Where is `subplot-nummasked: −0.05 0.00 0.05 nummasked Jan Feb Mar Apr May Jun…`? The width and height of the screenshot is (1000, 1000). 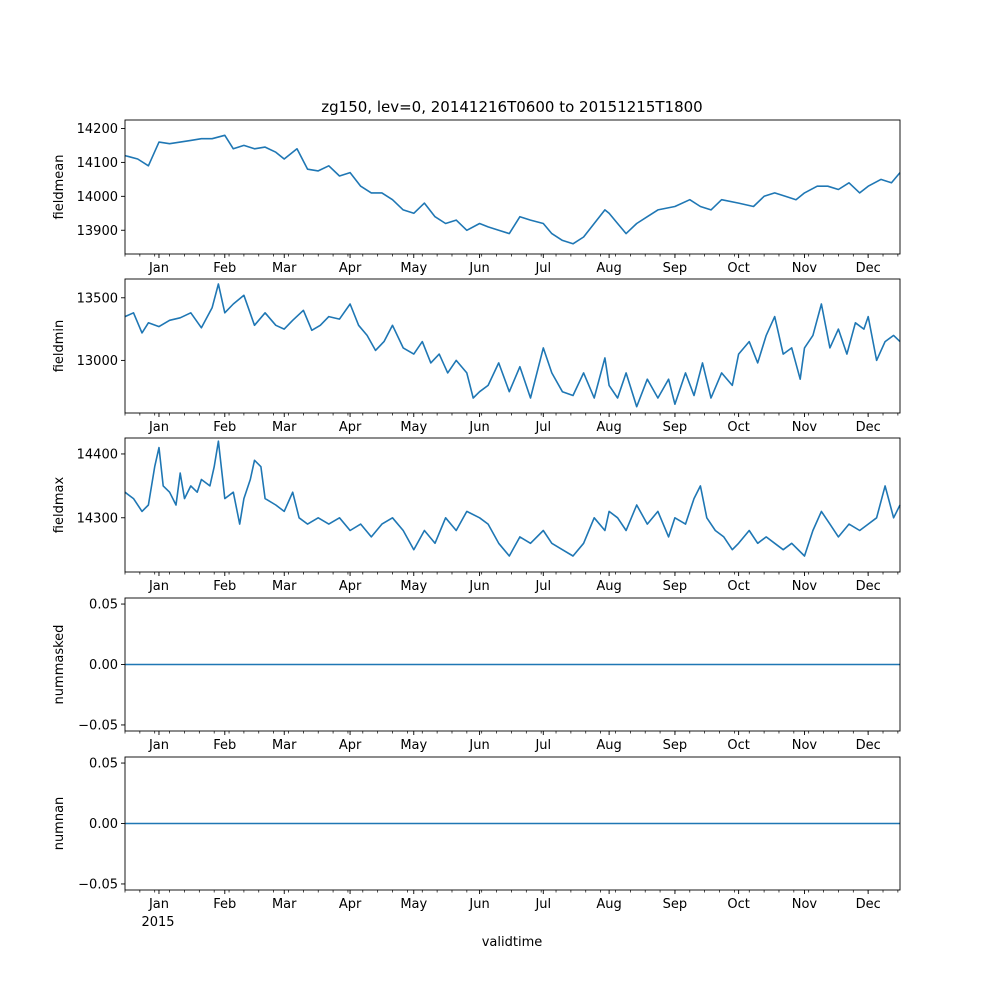
subplot-nummasked: −0.05 0.00 0.05 nummasked Jan Feb Mar Apr May Jun… is located at coordinates (476, 675).